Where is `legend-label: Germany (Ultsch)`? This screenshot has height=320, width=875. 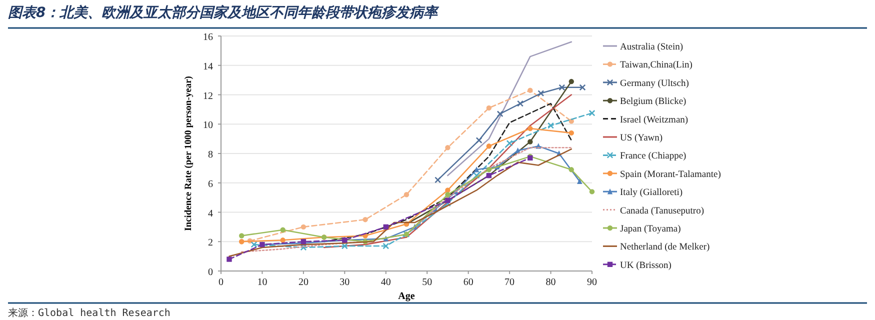
legend-label: Germany (Ultsch) is located at coordinates (654, 83).